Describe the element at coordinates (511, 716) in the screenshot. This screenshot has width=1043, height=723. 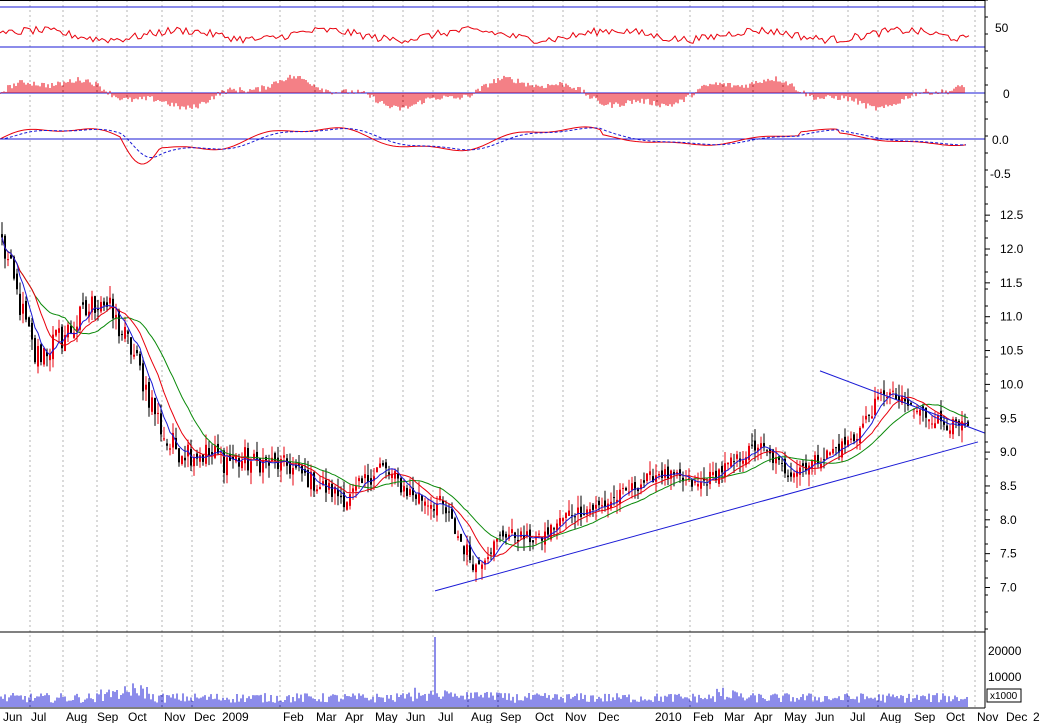
I see `x-axis-label: Sep` at that location.